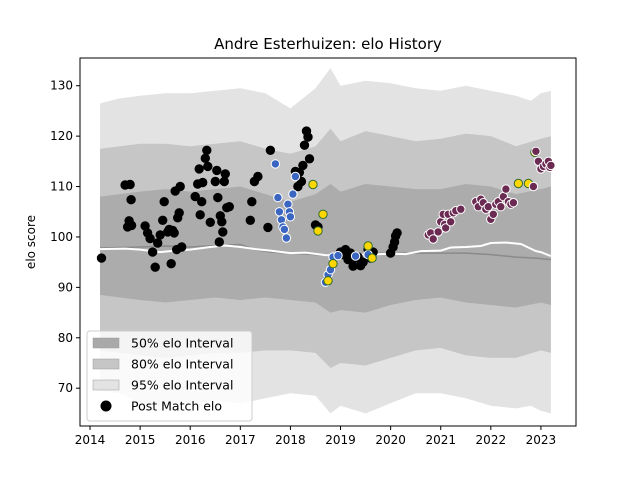 The image size is (640, 480). Describe the element at coordinates (182, 364) in the screenshot. I see `legend-label: 80% elo Interval` at that location.